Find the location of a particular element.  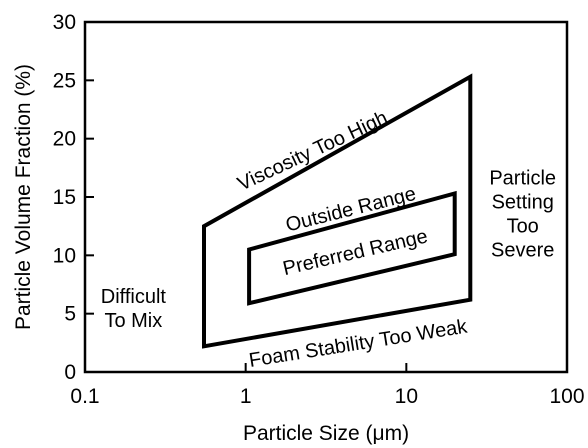

y-tick-label: 20 is located at coordinates (64, 139).